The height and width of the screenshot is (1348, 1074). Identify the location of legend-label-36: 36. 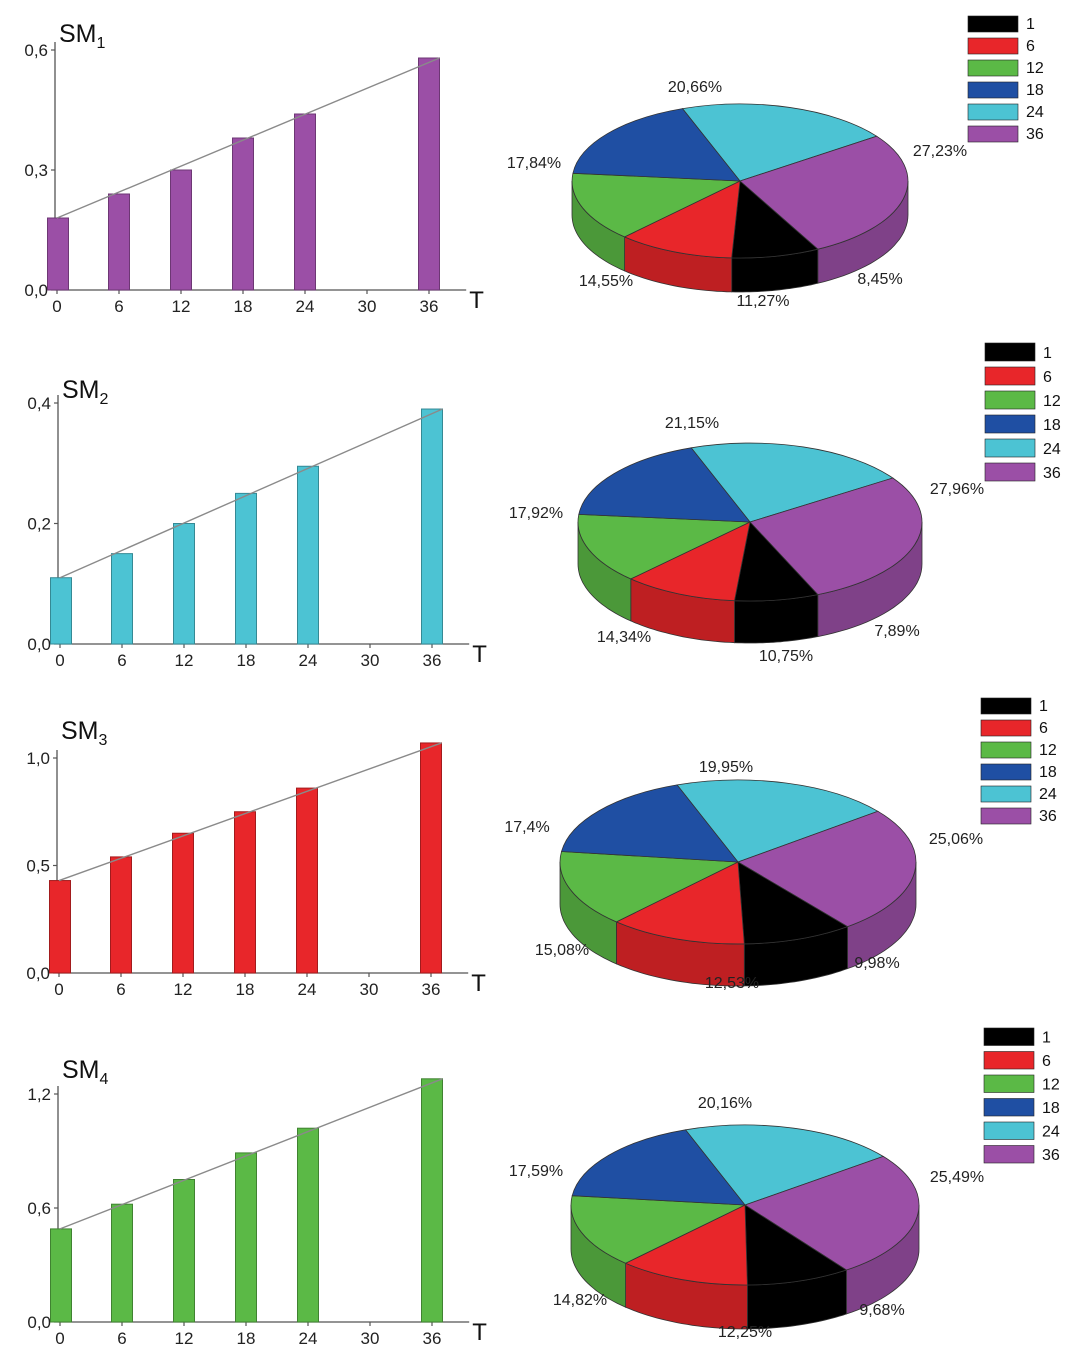
(1052, 473).